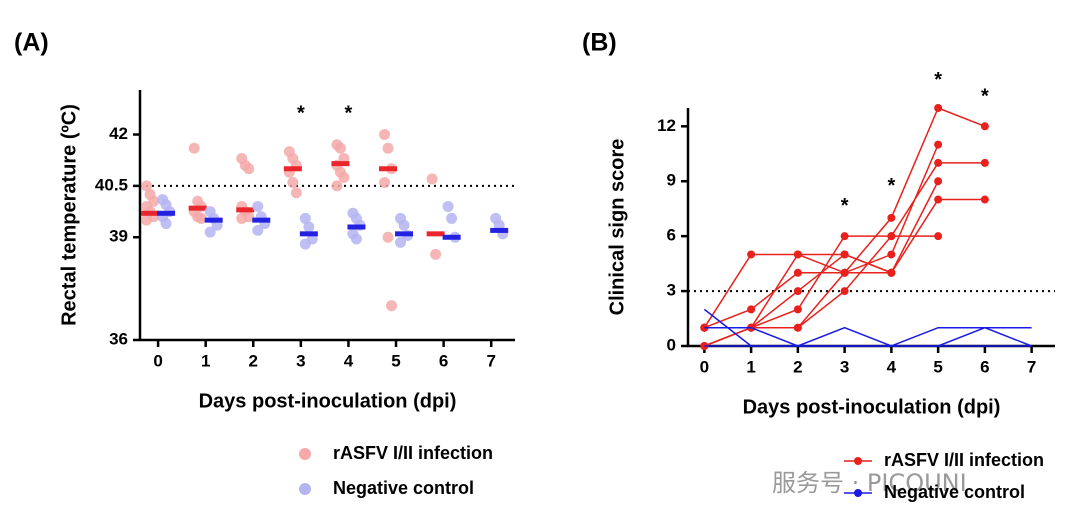  Describe the element at coordinates (111, 184) in the screenshot. I see `y-tick-label: 40.5` at that location.